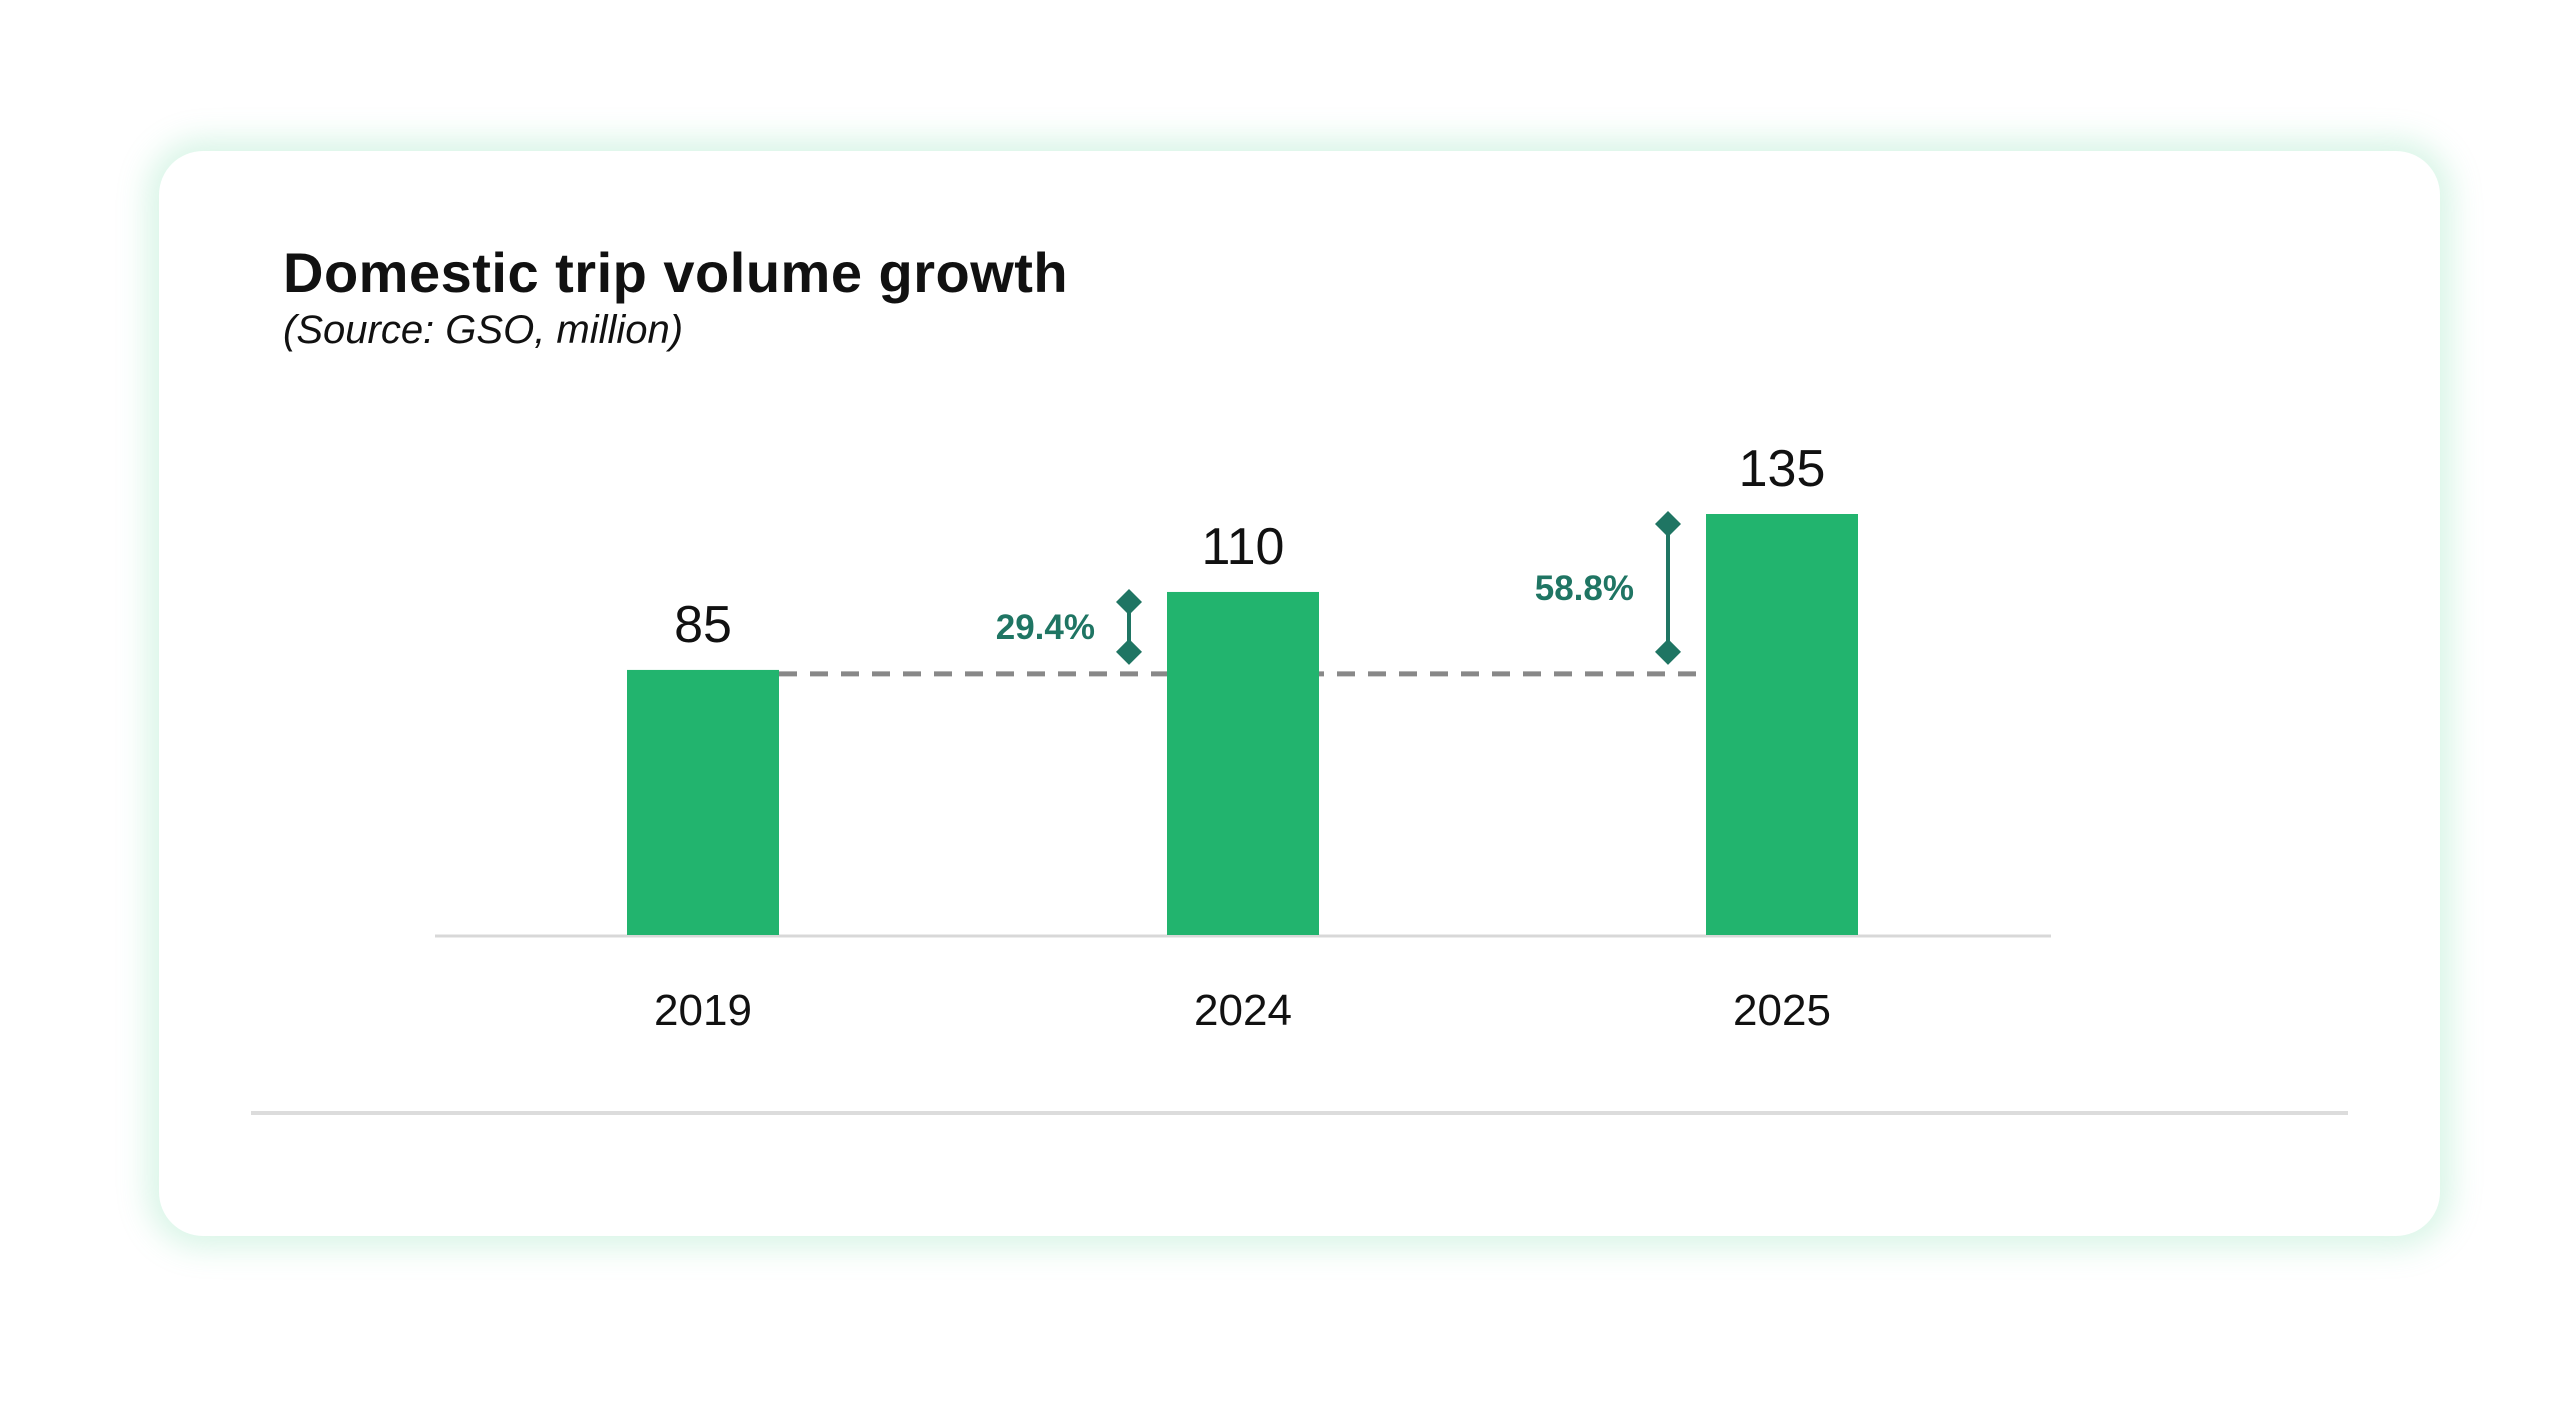 The image size is (2560, 1406). What do you see at coordinates (1782, 724) in the screenshot?
I see `bar-2025` at bounding box center [1782, 724].